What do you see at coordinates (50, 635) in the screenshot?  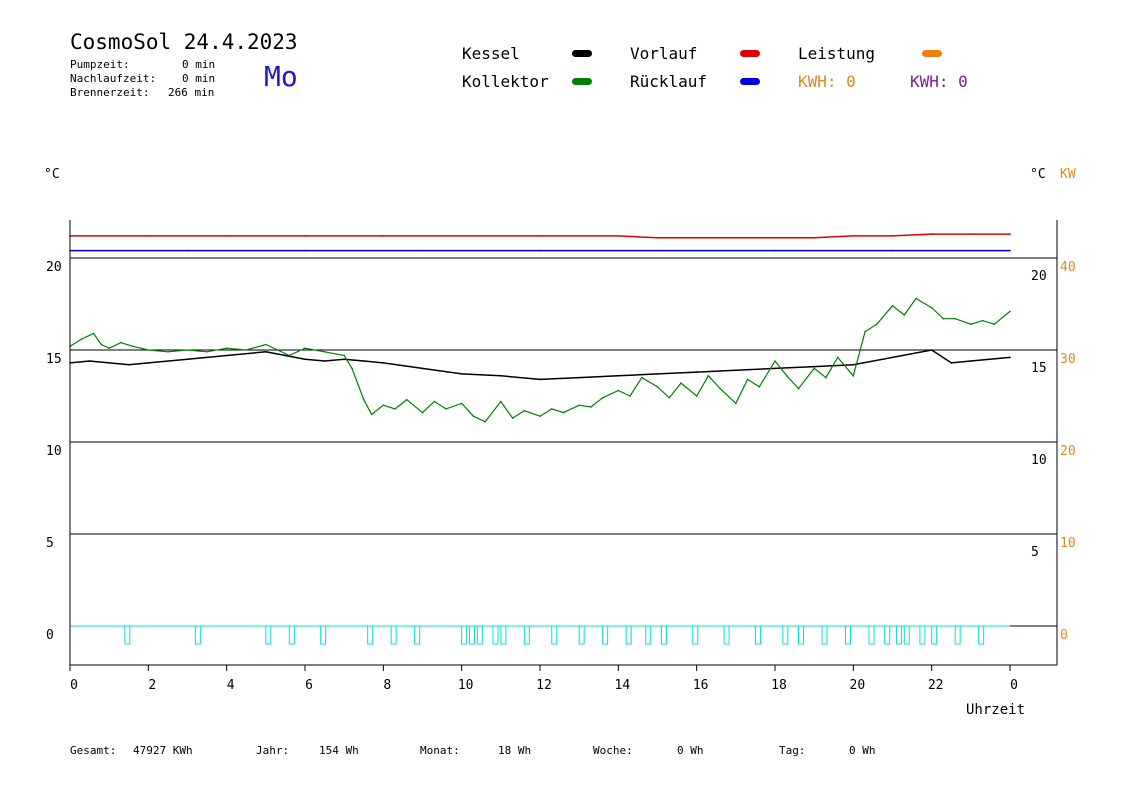 I see `y-left-tick-label-0: 0` at bounding box center [50, 635].